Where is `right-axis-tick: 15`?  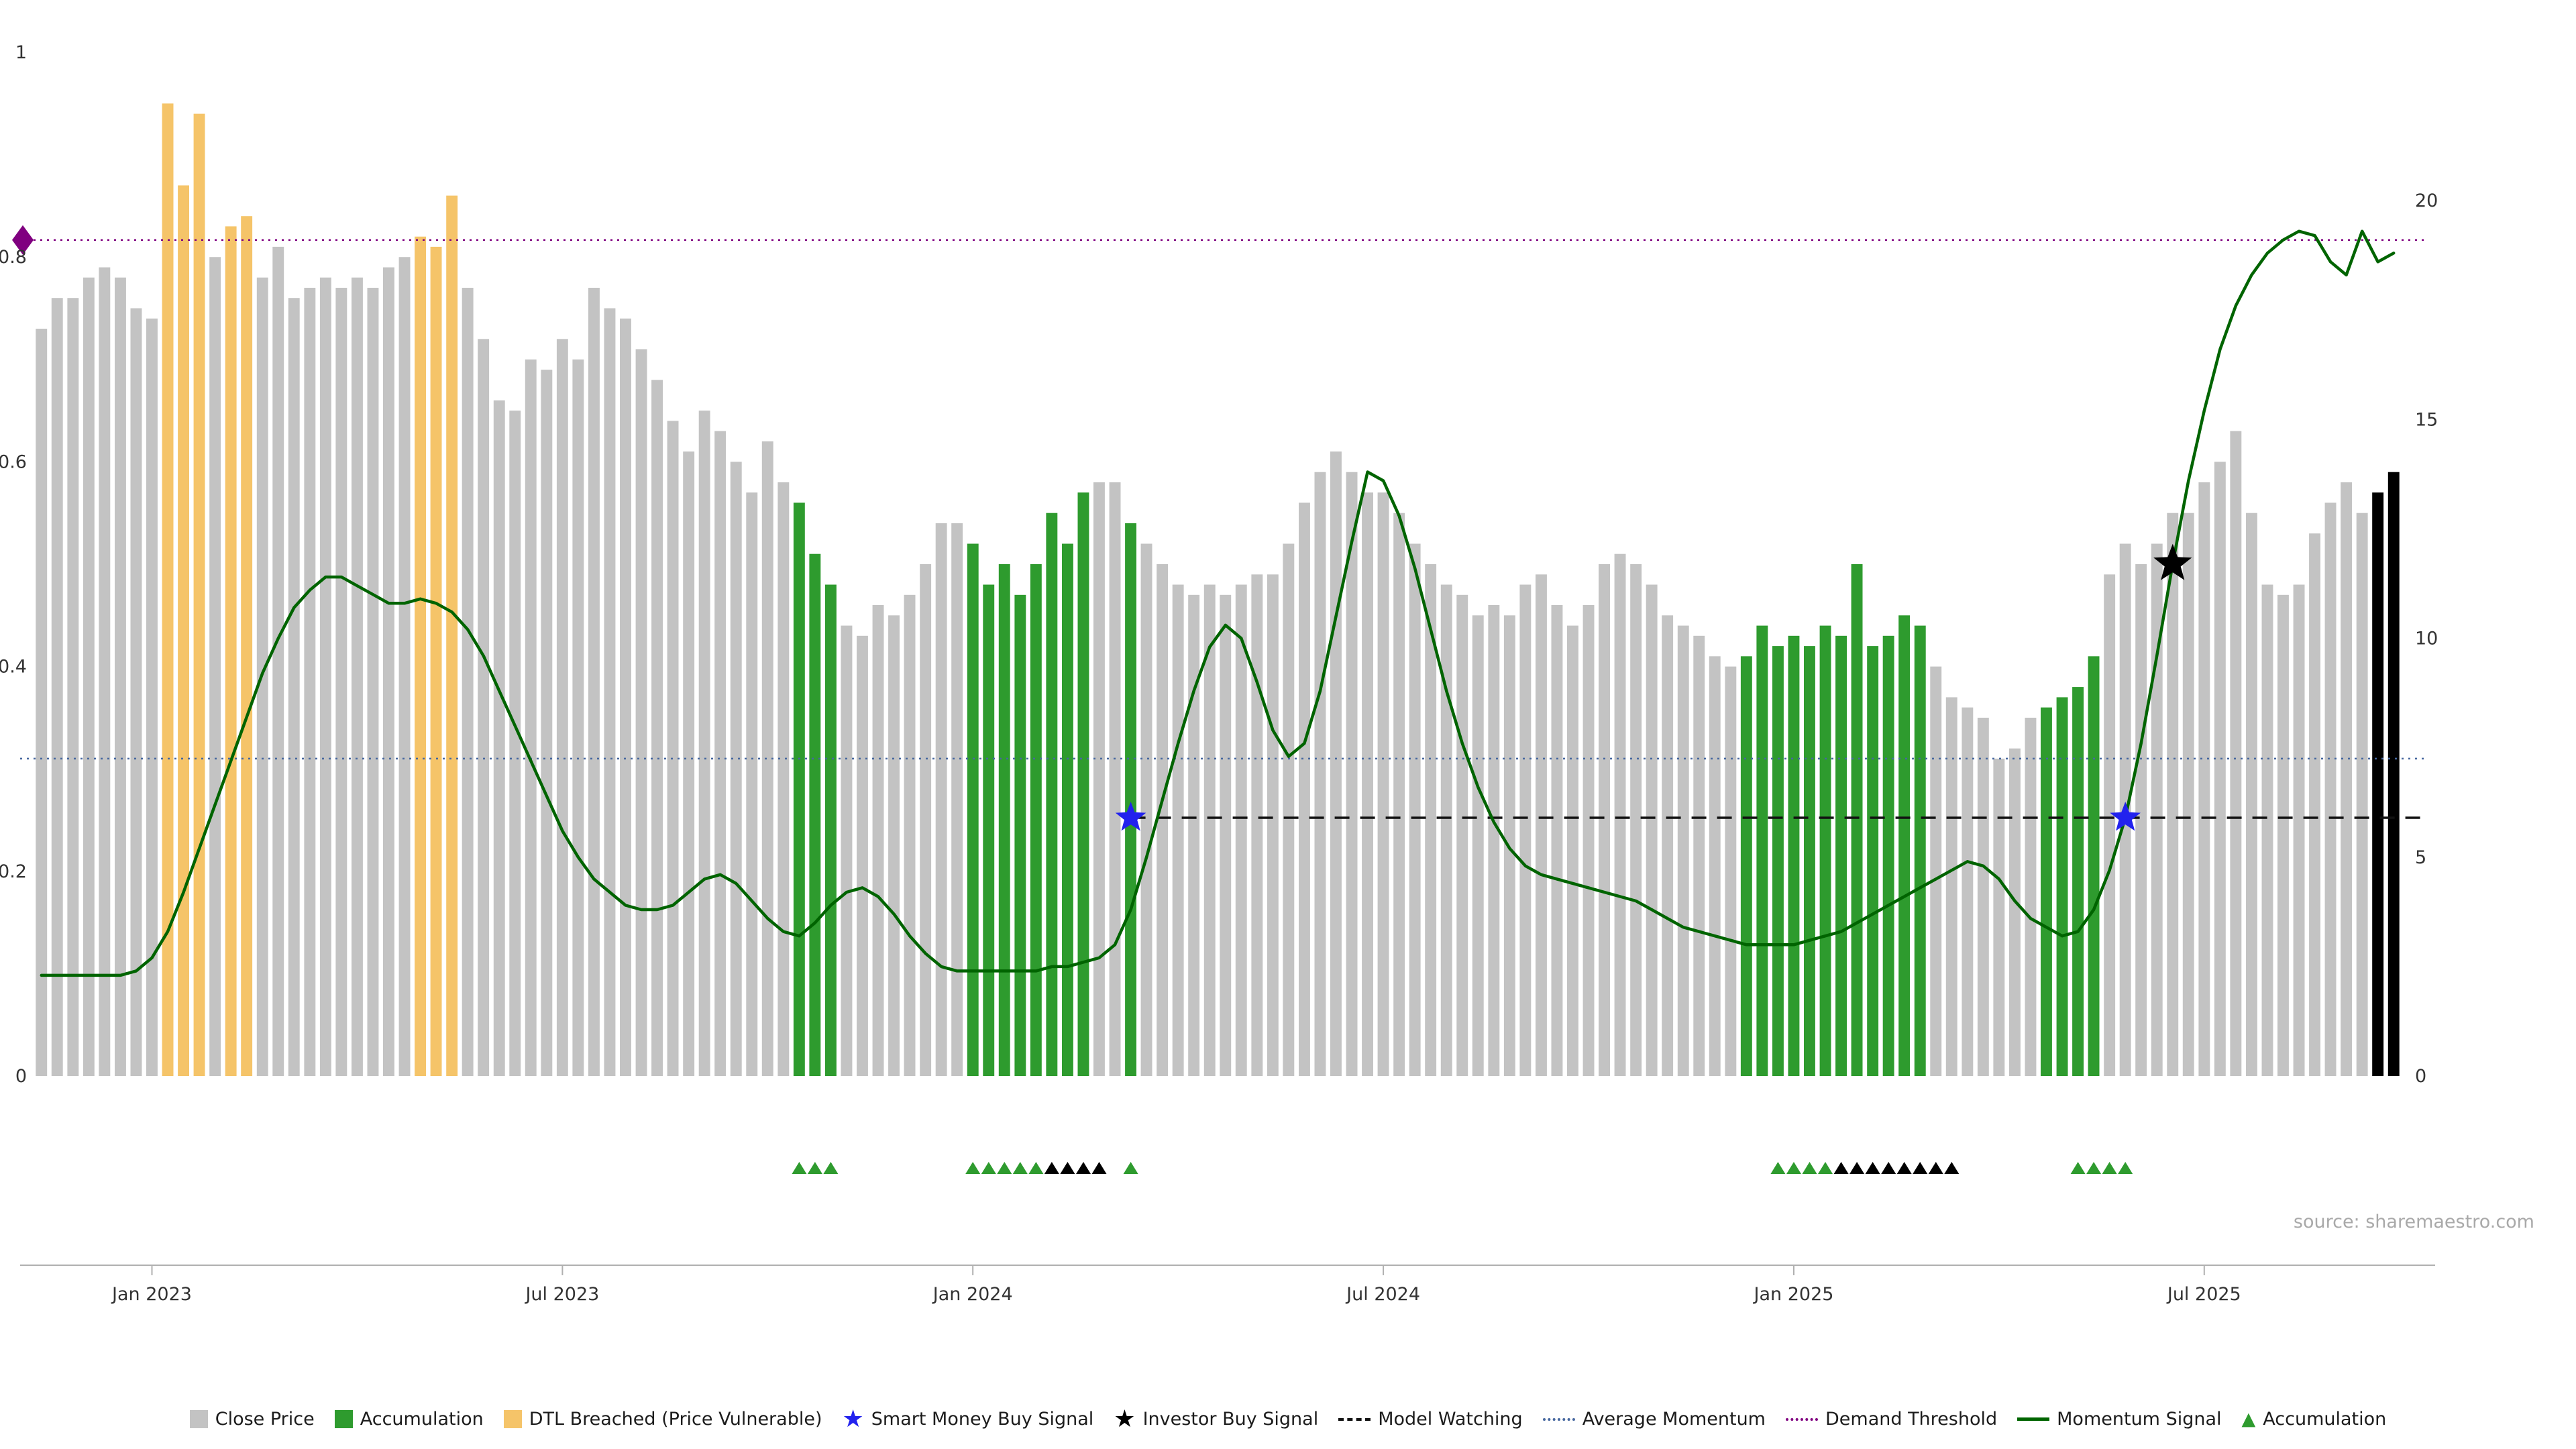 right-axis-tick: 15 is located at coordinates (2426, 419).